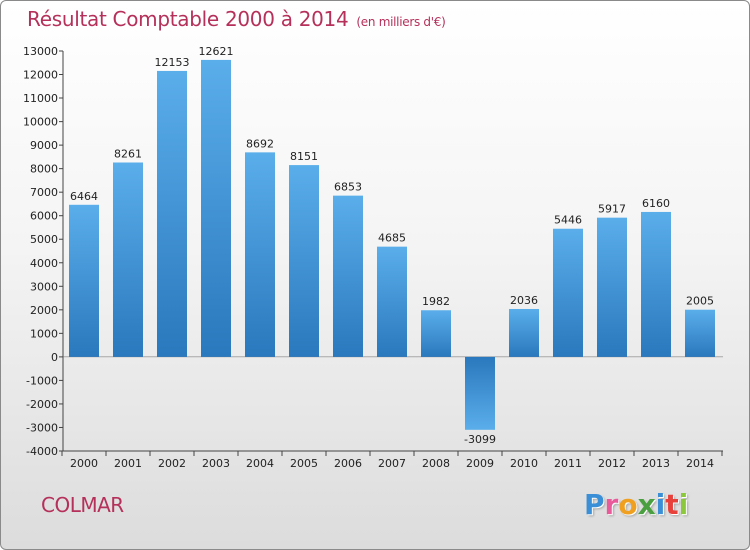 The width and height of the screenshot is (750, 550). Describe the element at coordinates (480, 463) in the screenshot. I see `x-tick-label: 2009` at that location.